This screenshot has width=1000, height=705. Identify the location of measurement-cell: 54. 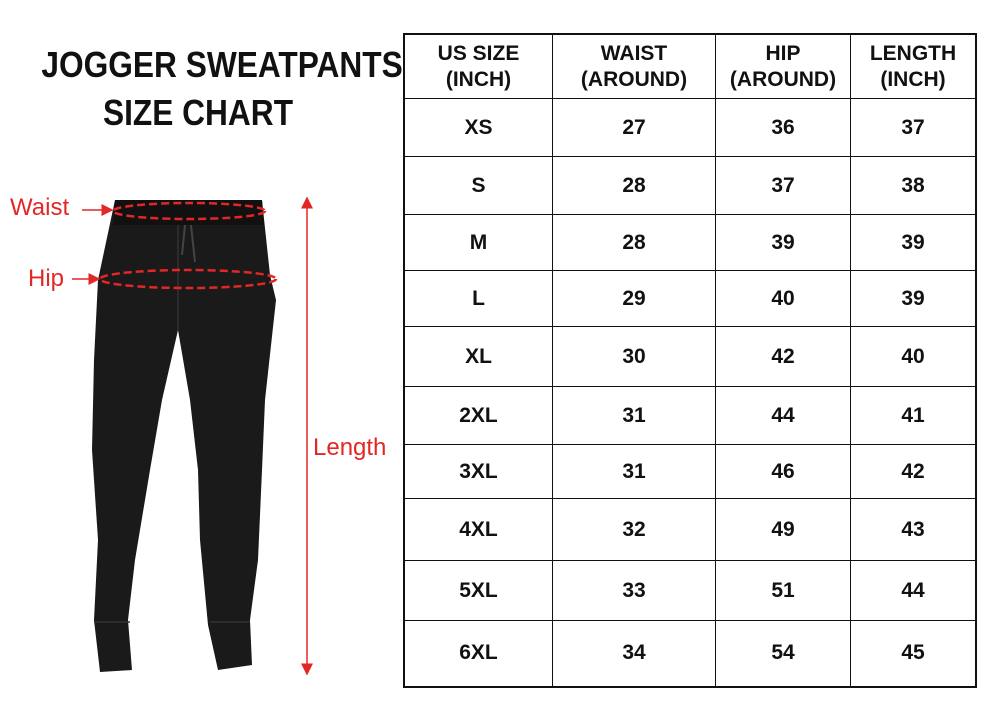
(783, 653).